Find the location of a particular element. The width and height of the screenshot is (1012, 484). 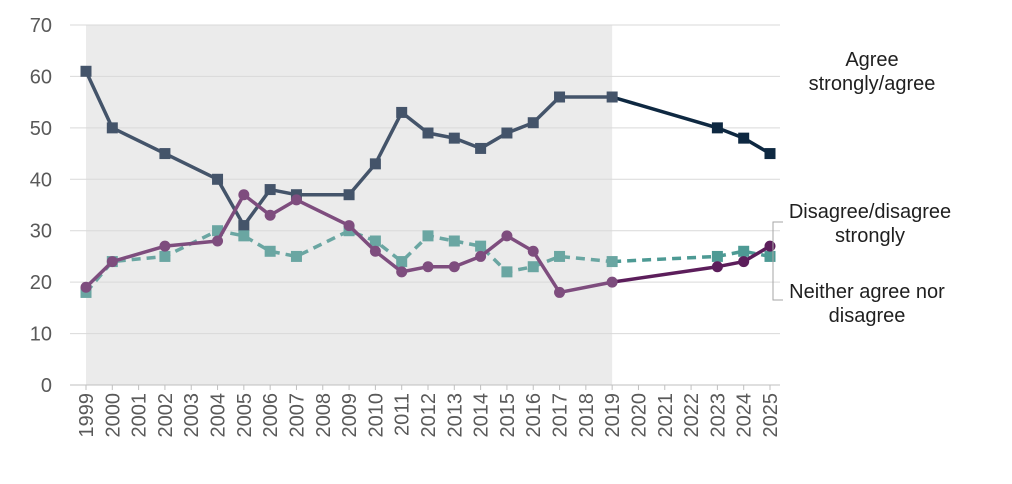

y-tick-label: 20 is located at coordinates (41, 283).